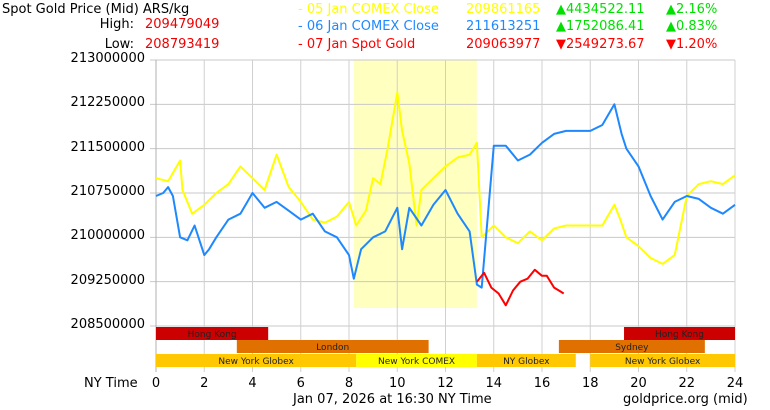 Image resolution: width=770 pixels, height=410 pixels. Describe the element at coordinates (590, 383) in the screenshot. I see `x-tick-label: 18` at that location.